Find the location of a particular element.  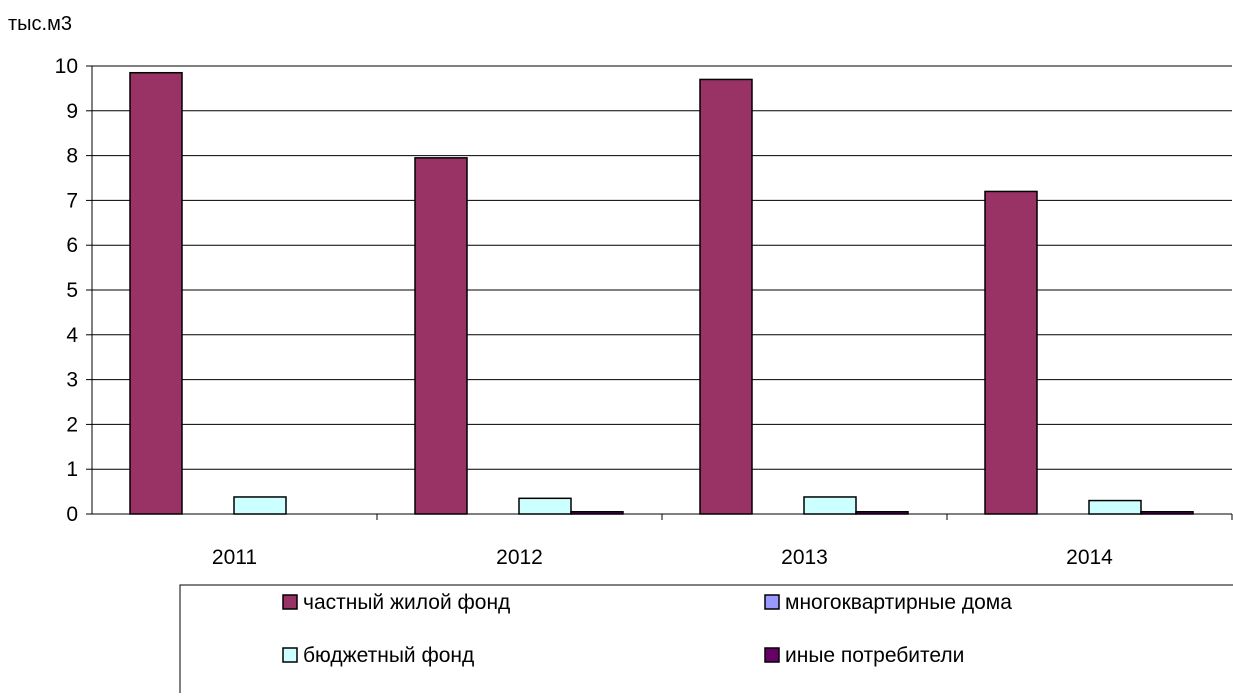

legend-label: частный жилой фонд is located at coordinates (406, 602).